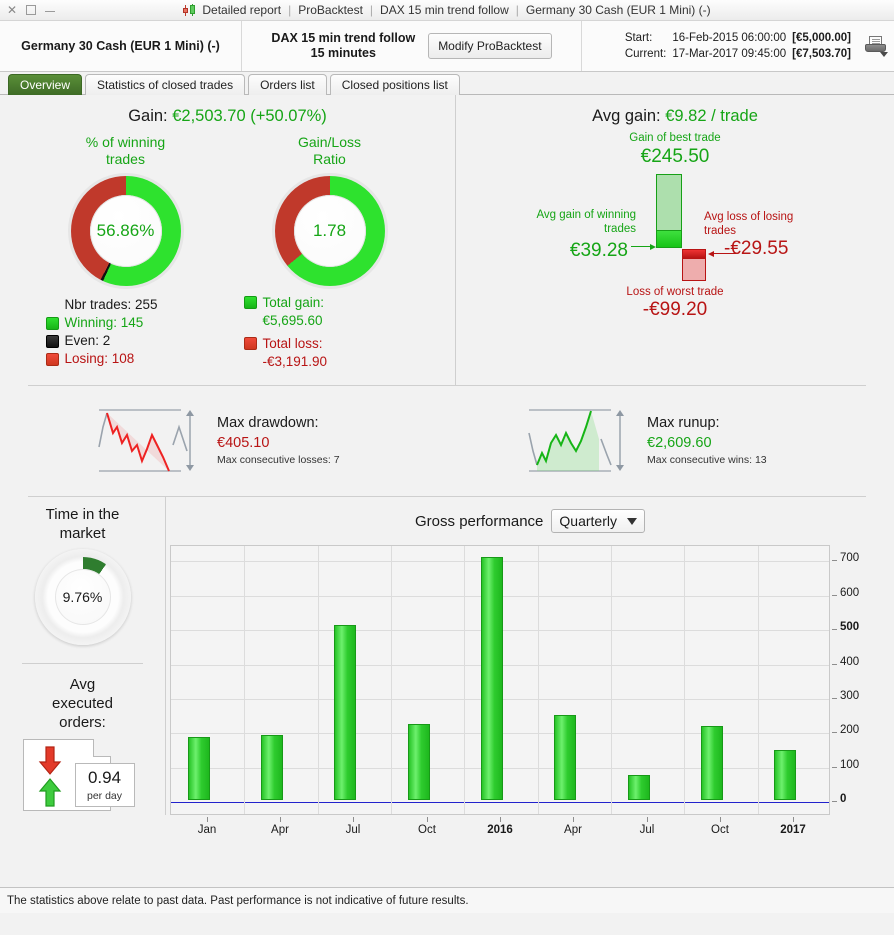 Image resolution: width=894 pixels, height=935 pixels. Describe the element at coordinates (638, 38) in the screenshot. I see `start-label: Start:` at that location.